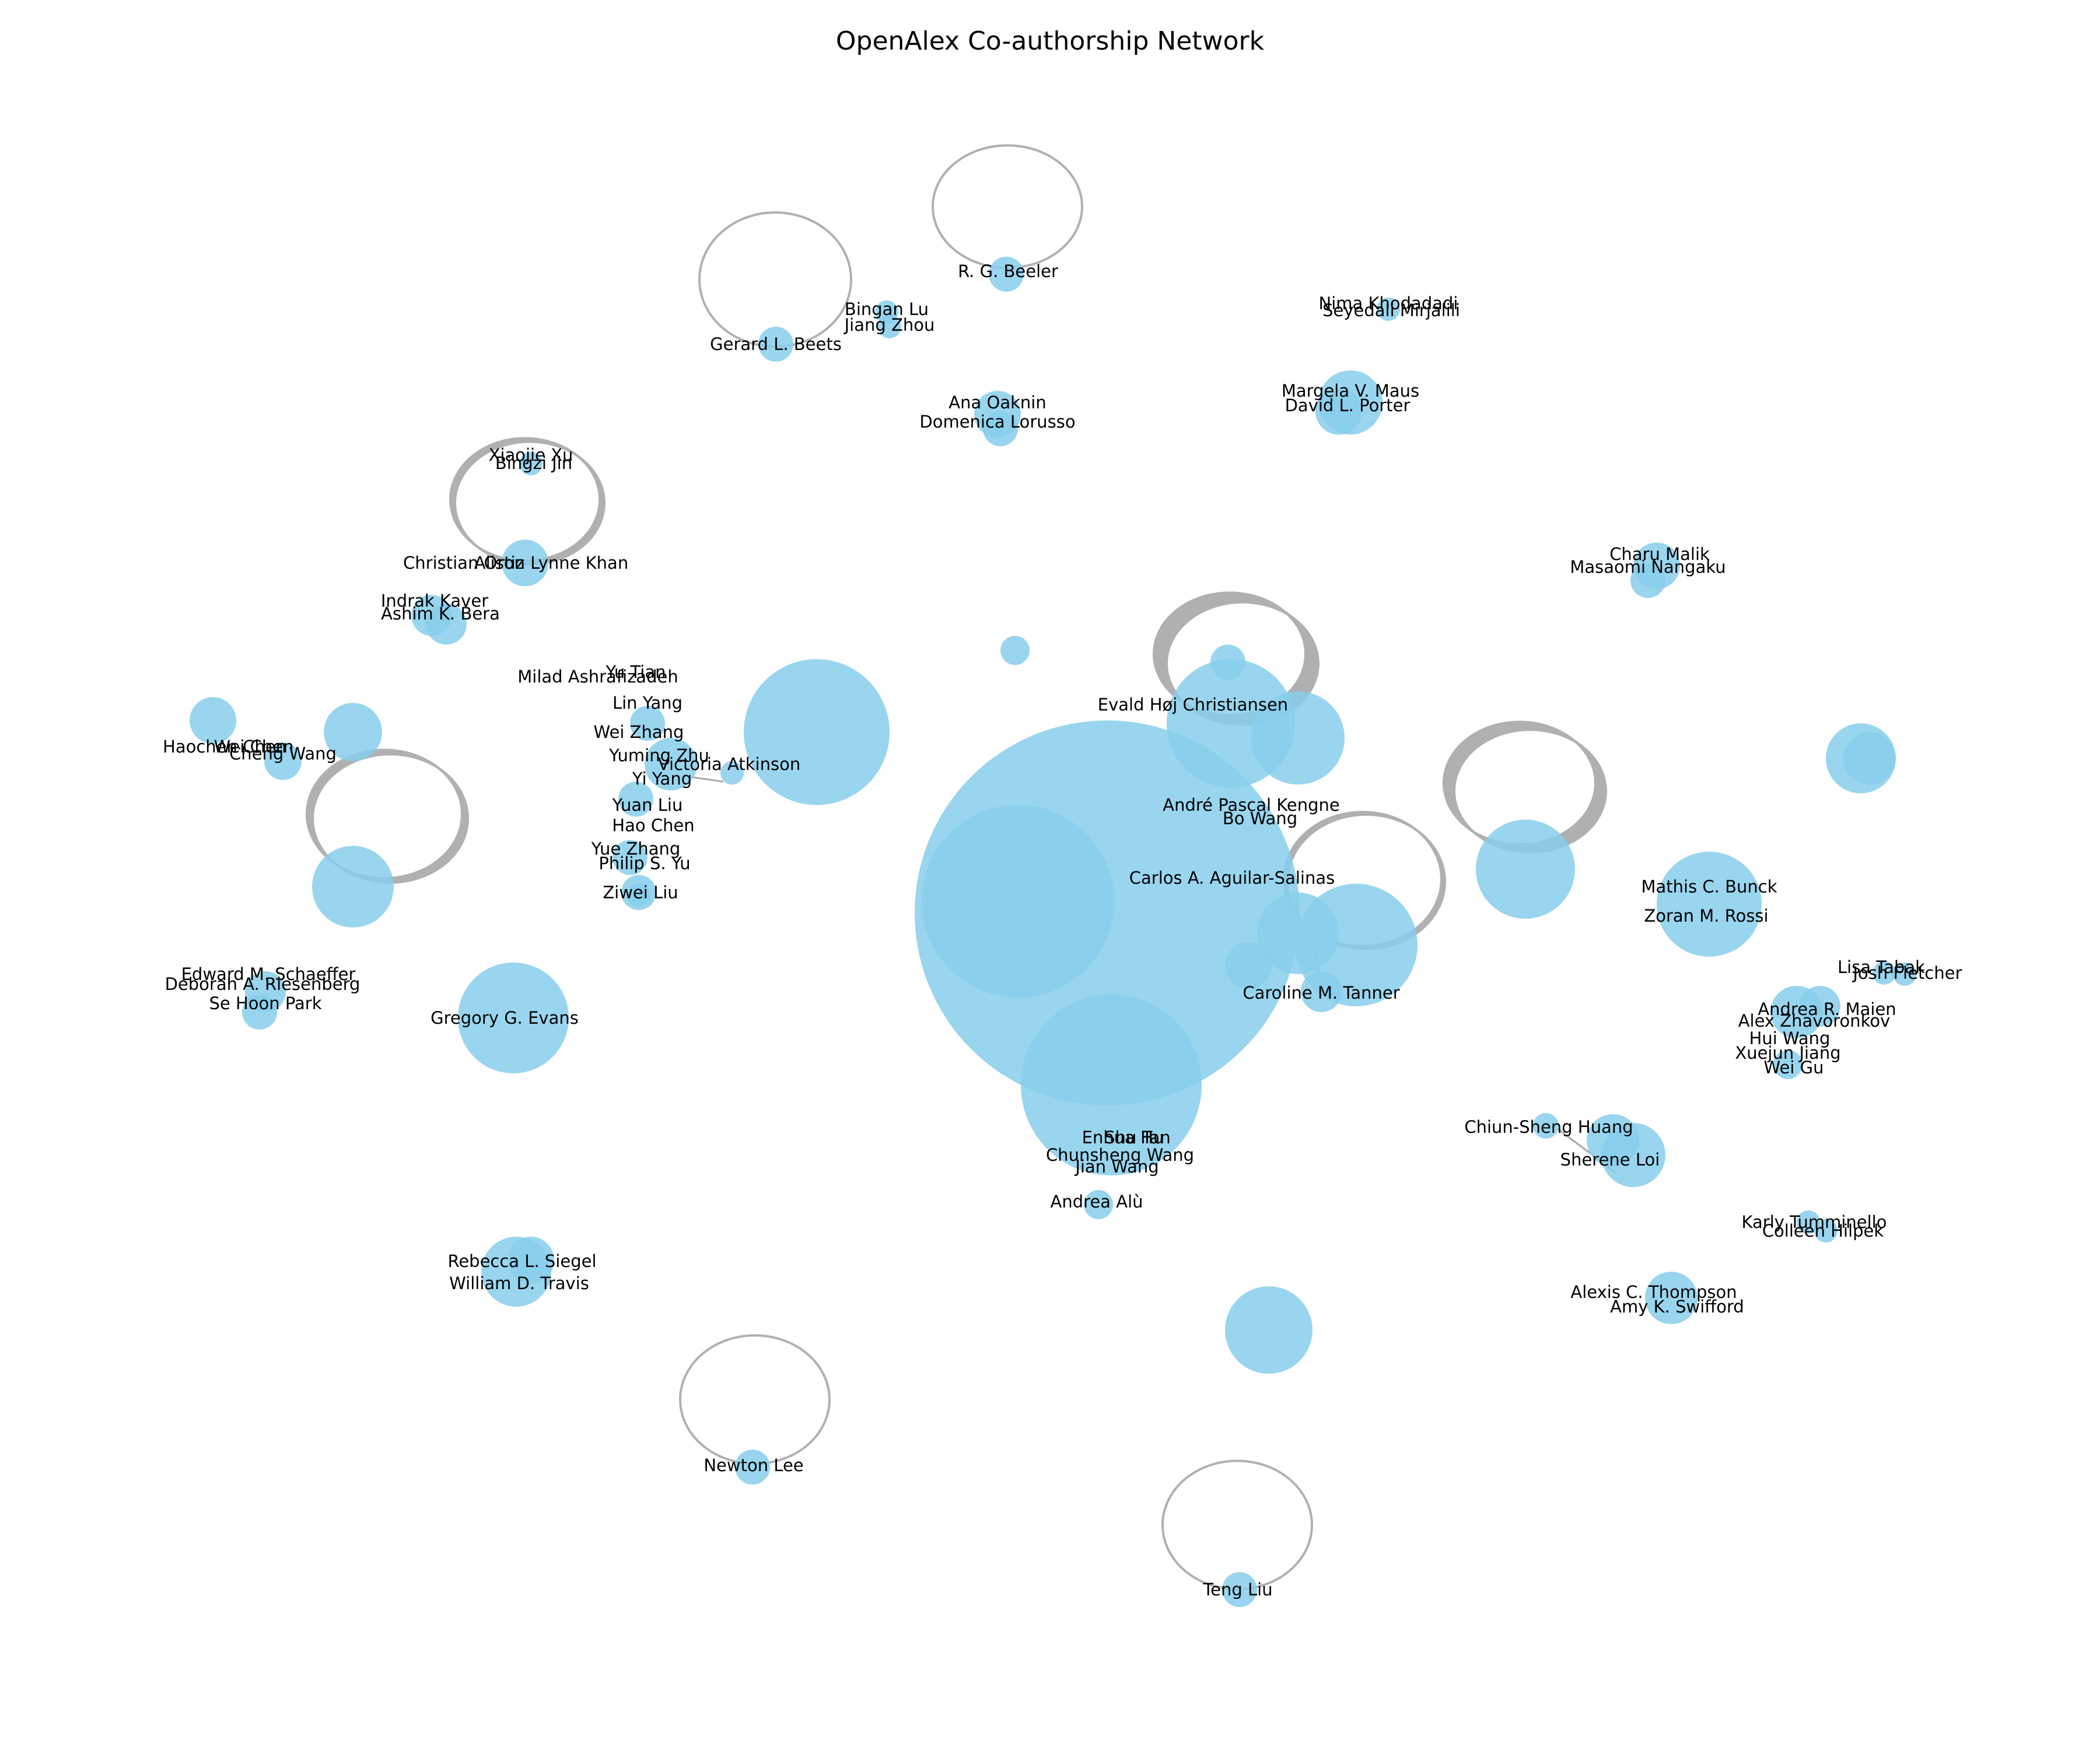  Describe the element at coordinates (1232, 878) in the screenshot. I see `author-label: Carlos A. Aguilar-Salinas` at that location.